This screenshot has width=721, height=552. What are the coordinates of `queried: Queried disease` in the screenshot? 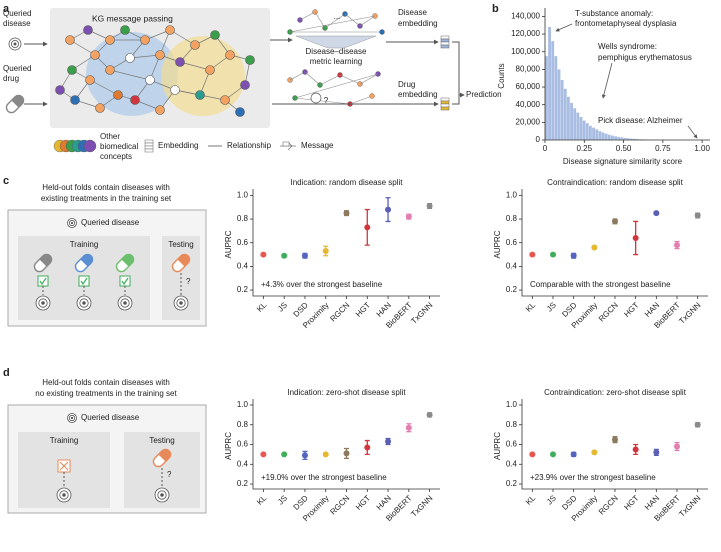 It's located at (110, 417).